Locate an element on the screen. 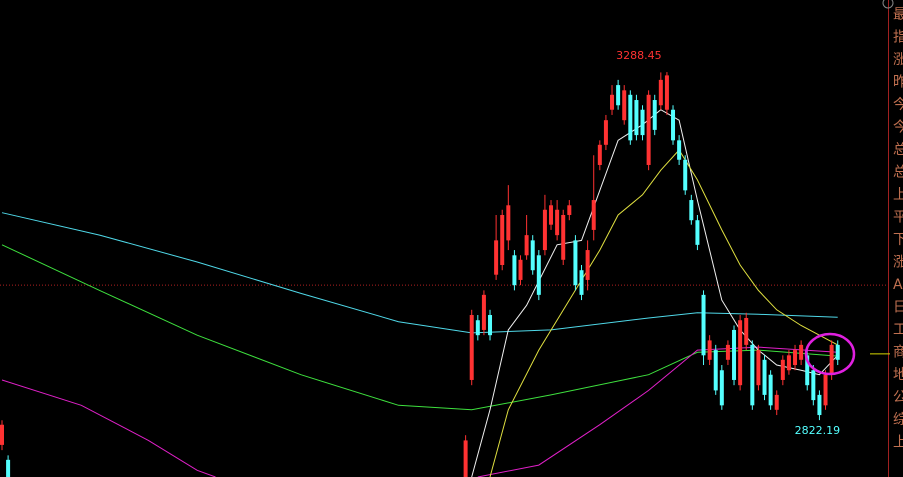 Image resolution: width=903 pixels, height=477 pixels. highlight-circle is located at coordinates (830, 354).